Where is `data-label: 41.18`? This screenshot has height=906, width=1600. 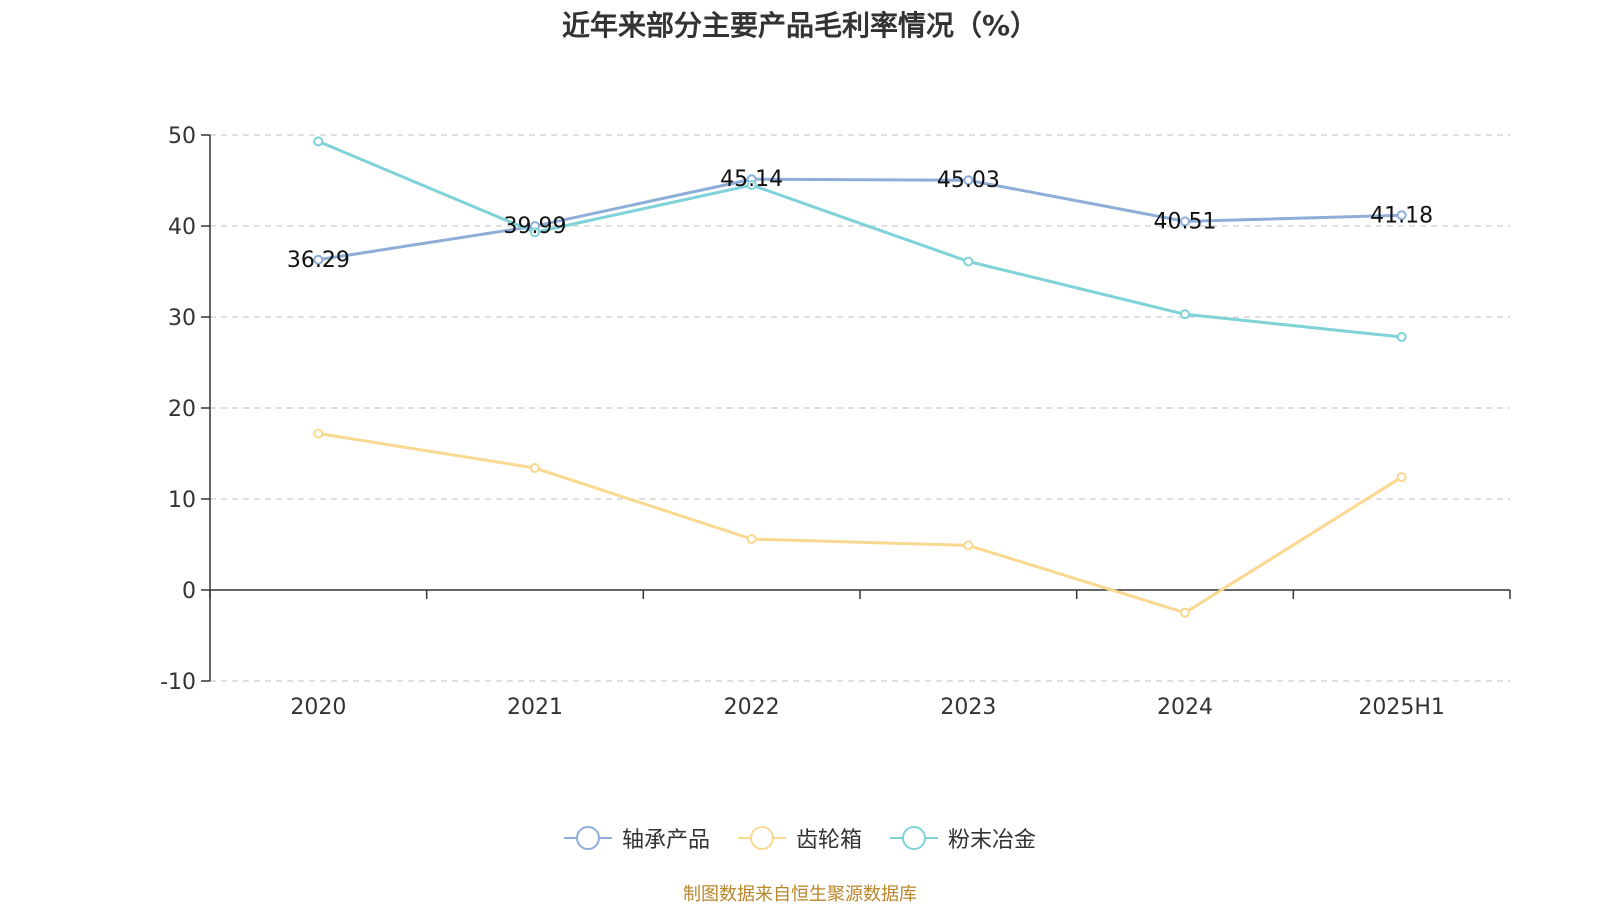
data-label: 41.18 is located at coordinates (1401, 215).